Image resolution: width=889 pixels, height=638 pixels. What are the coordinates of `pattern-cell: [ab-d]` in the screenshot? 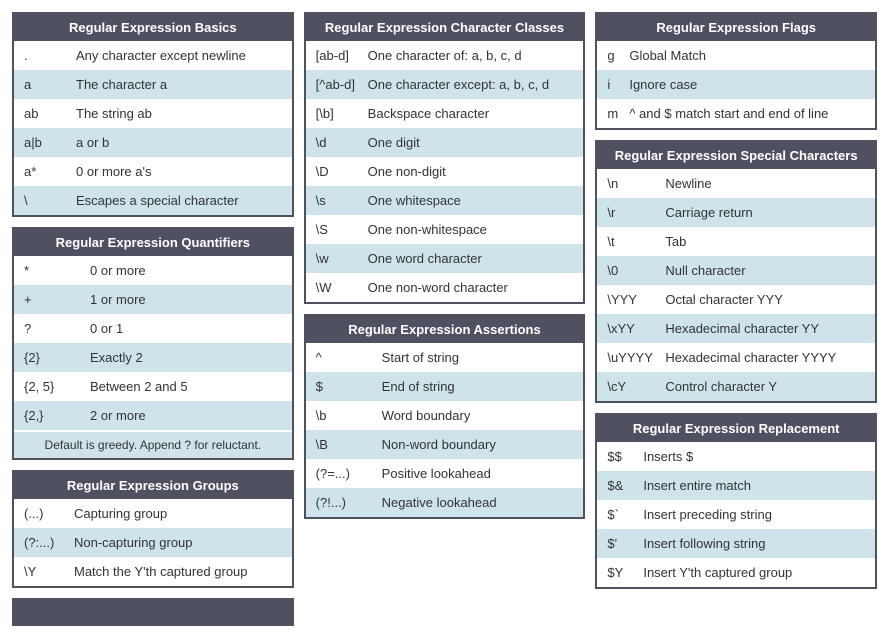 It's located at (332, 55).